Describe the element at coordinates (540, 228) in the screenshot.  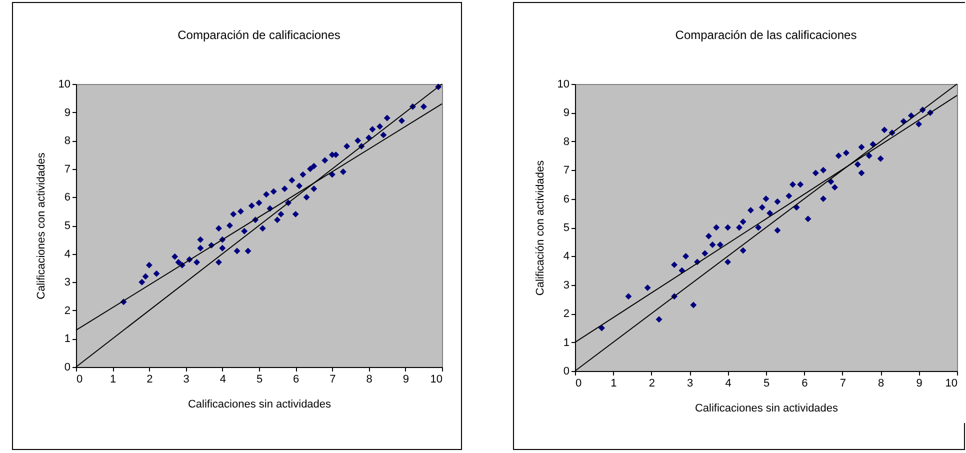
I see `y-axis-title: Calificación con actividades` at that location.